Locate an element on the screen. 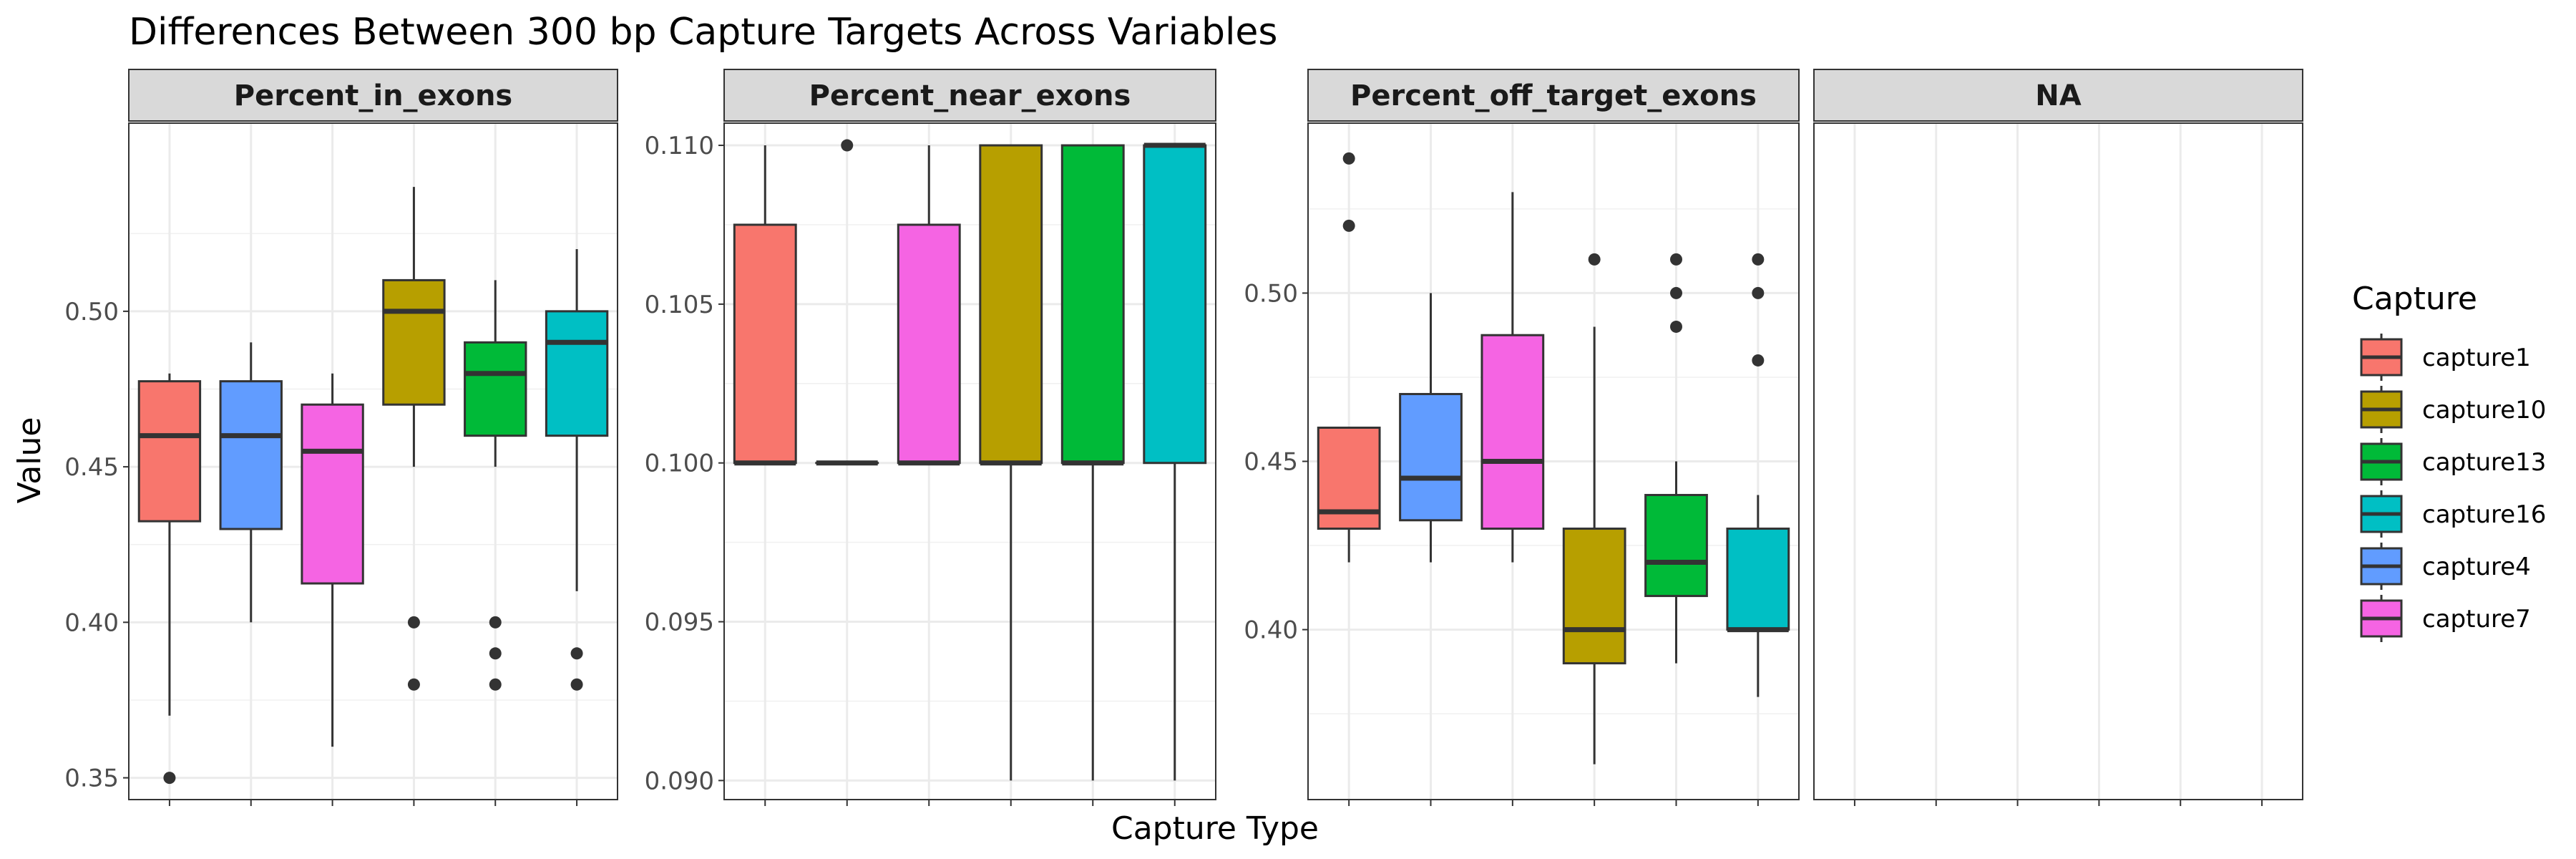 This screenshot has height=859, width=2576. legend-entry-capture13: capture13 is located at coordinates (2453, 461).